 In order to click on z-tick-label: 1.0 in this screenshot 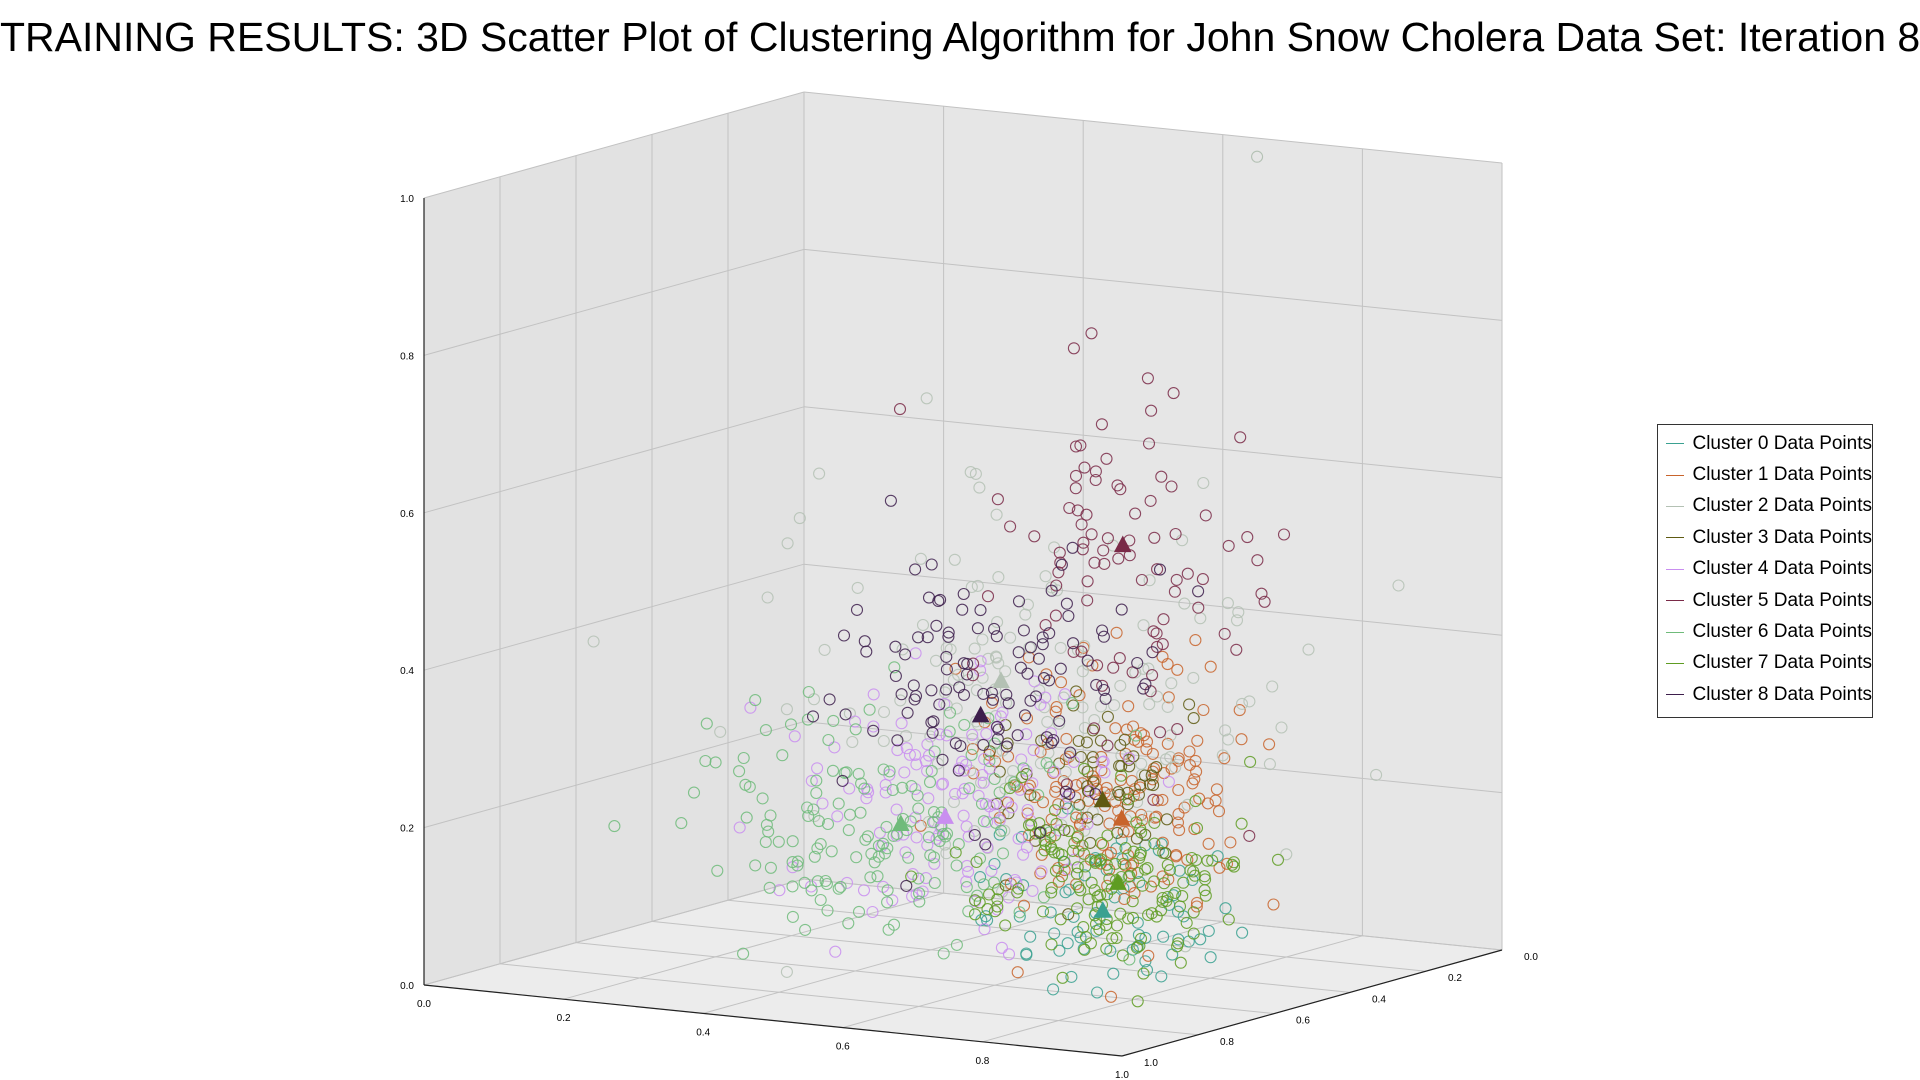, I will do `click(407, 199)`.